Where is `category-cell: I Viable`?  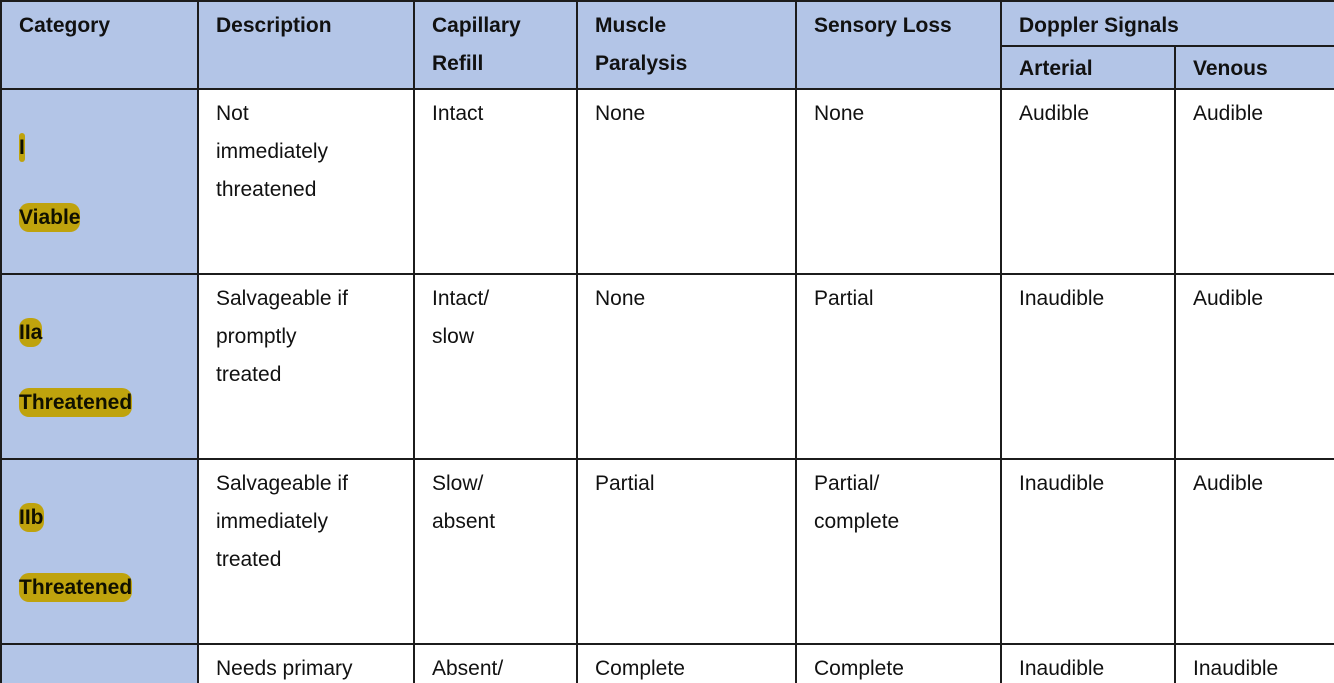
category-cell: I Viable is located at coordinates (99, 181).